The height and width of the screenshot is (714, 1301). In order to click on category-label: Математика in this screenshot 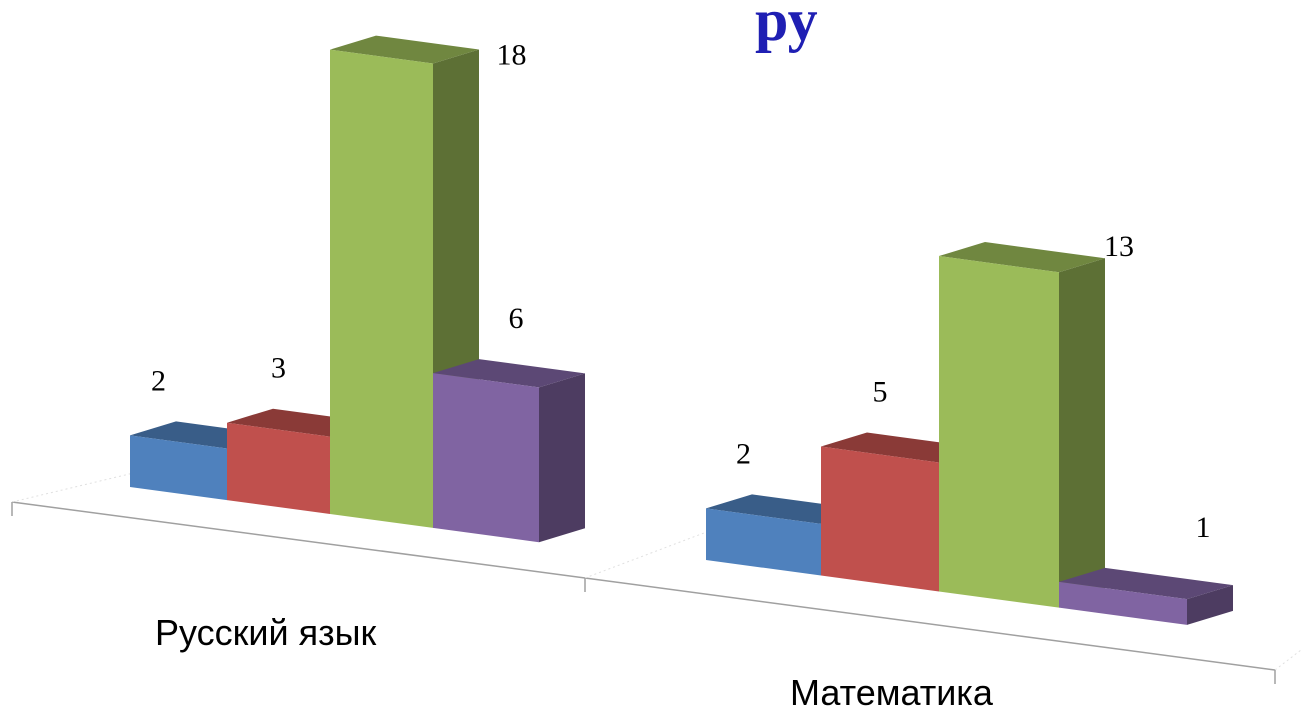, I will do `click(892, 692)`.